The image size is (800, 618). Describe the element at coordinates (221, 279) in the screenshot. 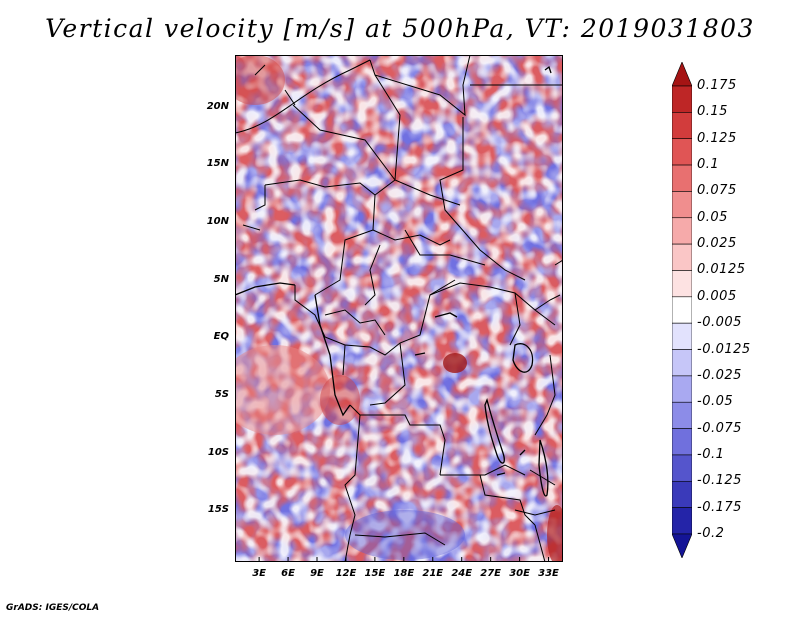

I see `lat-tick-label: 5N` at that location.